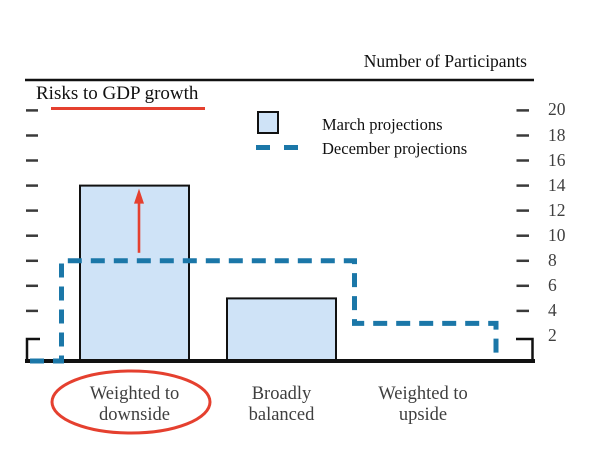 This screenshot has width=600, height=469. What do you see at coordinates (557, 109) in the screenshot?
I see `y-tick-label: 20` at bounding box center [557, 109].